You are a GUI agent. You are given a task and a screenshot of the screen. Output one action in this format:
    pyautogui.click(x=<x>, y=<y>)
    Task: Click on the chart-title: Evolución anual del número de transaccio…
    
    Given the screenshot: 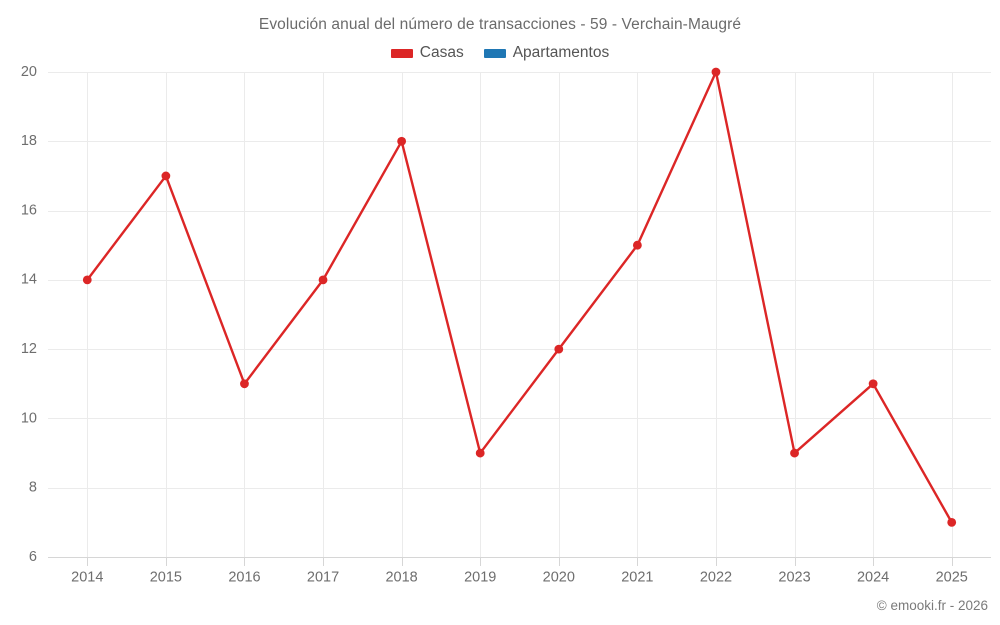 What is the action you would take?
    pyautogui.click(x=500, y=24)
    